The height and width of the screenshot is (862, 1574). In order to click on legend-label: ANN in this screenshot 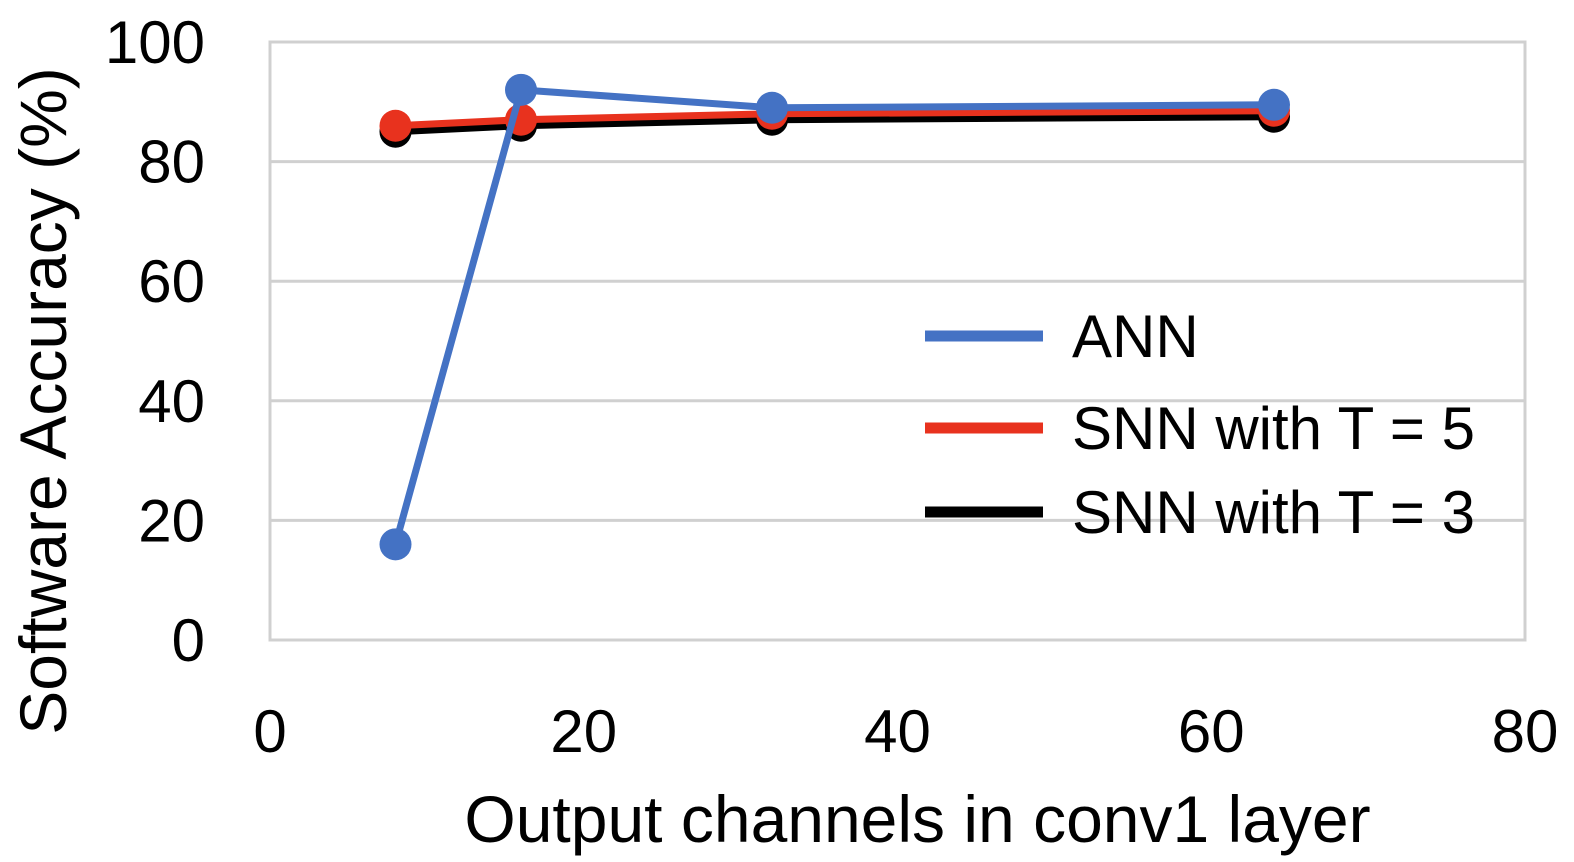, I will do `click(1135, 336)`.